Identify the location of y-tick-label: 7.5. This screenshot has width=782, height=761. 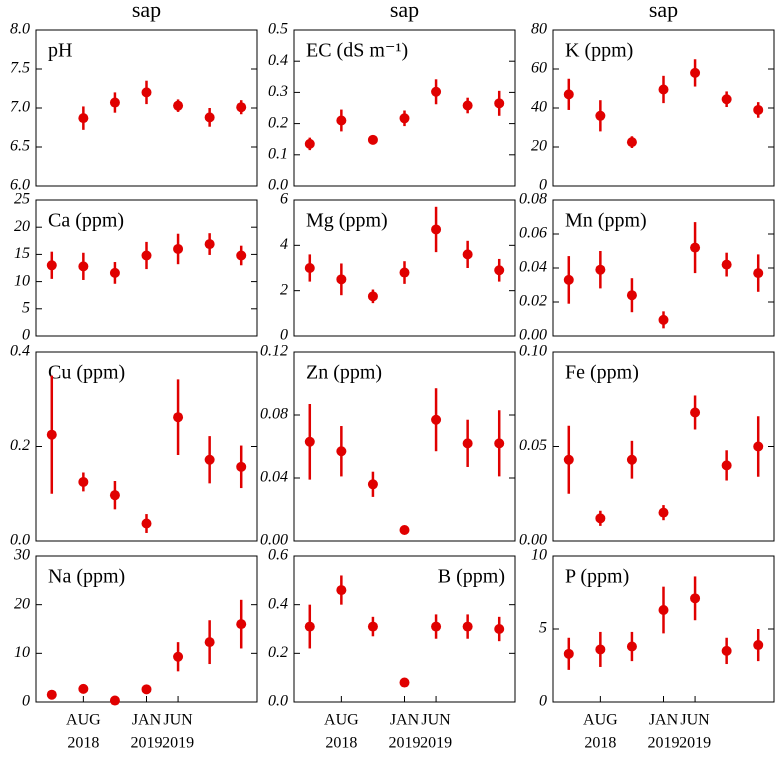
(20, 68).